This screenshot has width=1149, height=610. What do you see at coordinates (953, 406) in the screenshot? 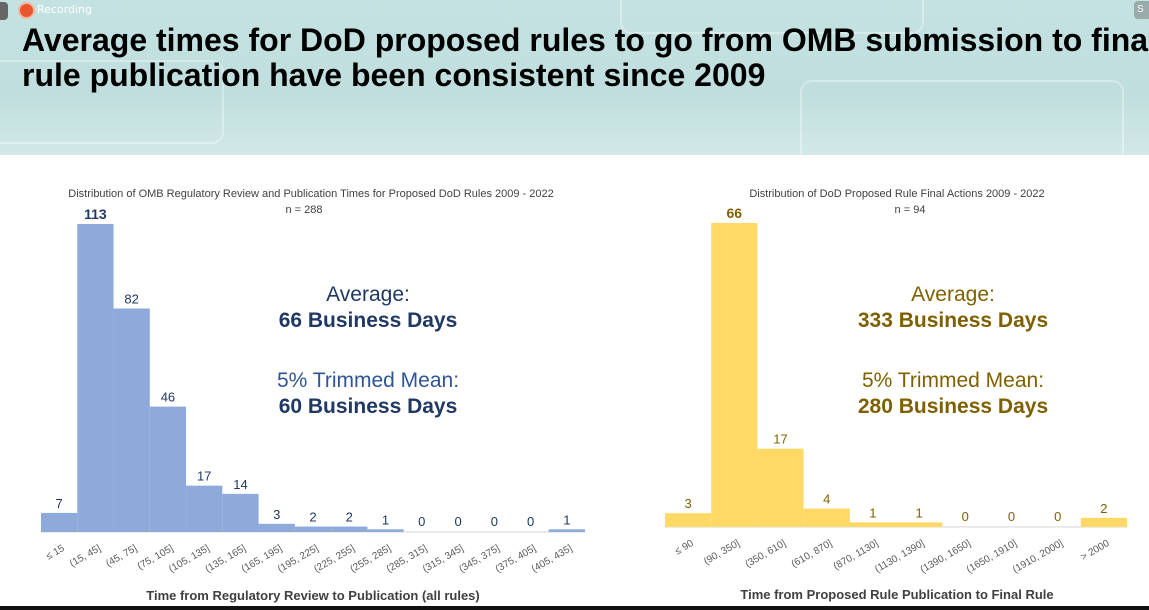
I see `right-trimmed-value: 280 Business Days` at bounding box center [953, 406].